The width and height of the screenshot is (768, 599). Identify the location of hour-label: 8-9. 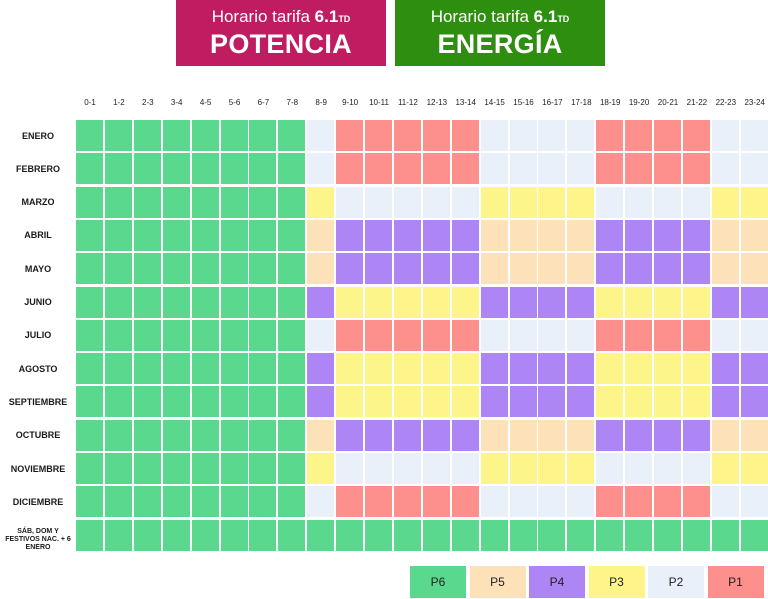
(321, 102).